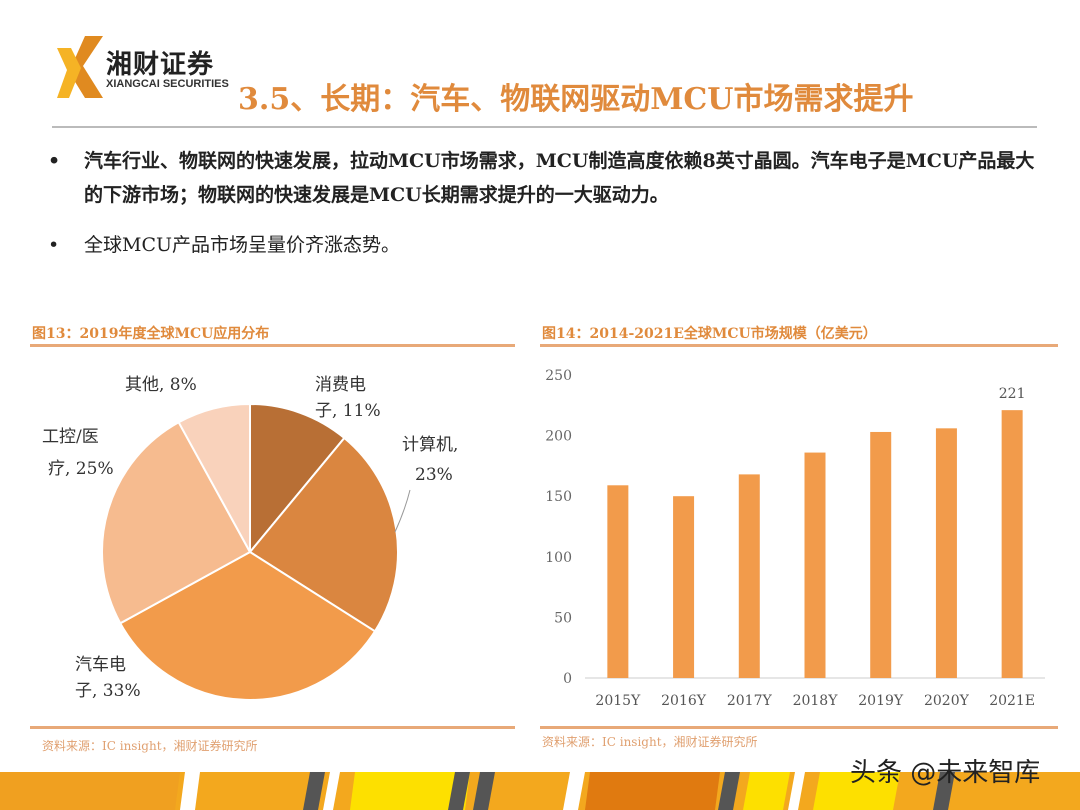 Image resolution: width=1080 pixels, height=810 pixels. Describe the element at coordinates (881, 554) in the screenshot. I see `bar-2019Y` at that location.